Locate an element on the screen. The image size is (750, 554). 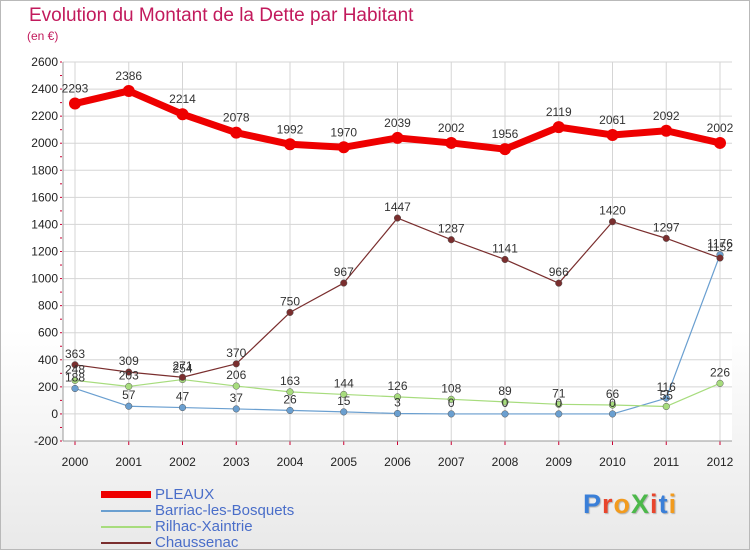
data-label: 57 is located at coordinates (129, 395).